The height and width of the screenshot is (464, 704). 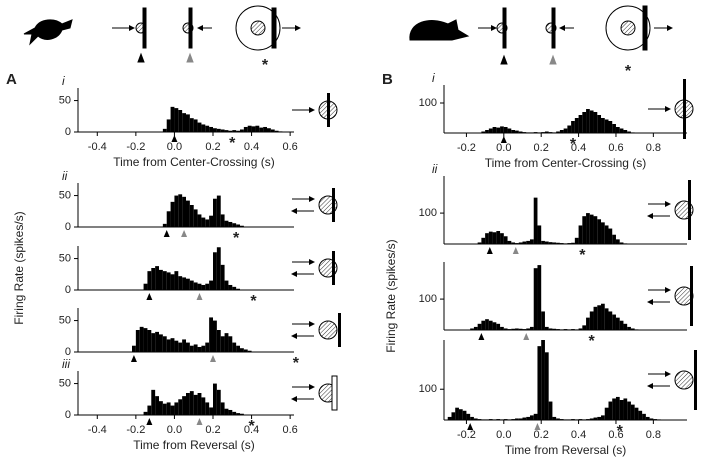 What do you see at coordinates (97, 430) in the screenshot?
I see `x-tick-label: -0.4` at bounding box center [97, 430].